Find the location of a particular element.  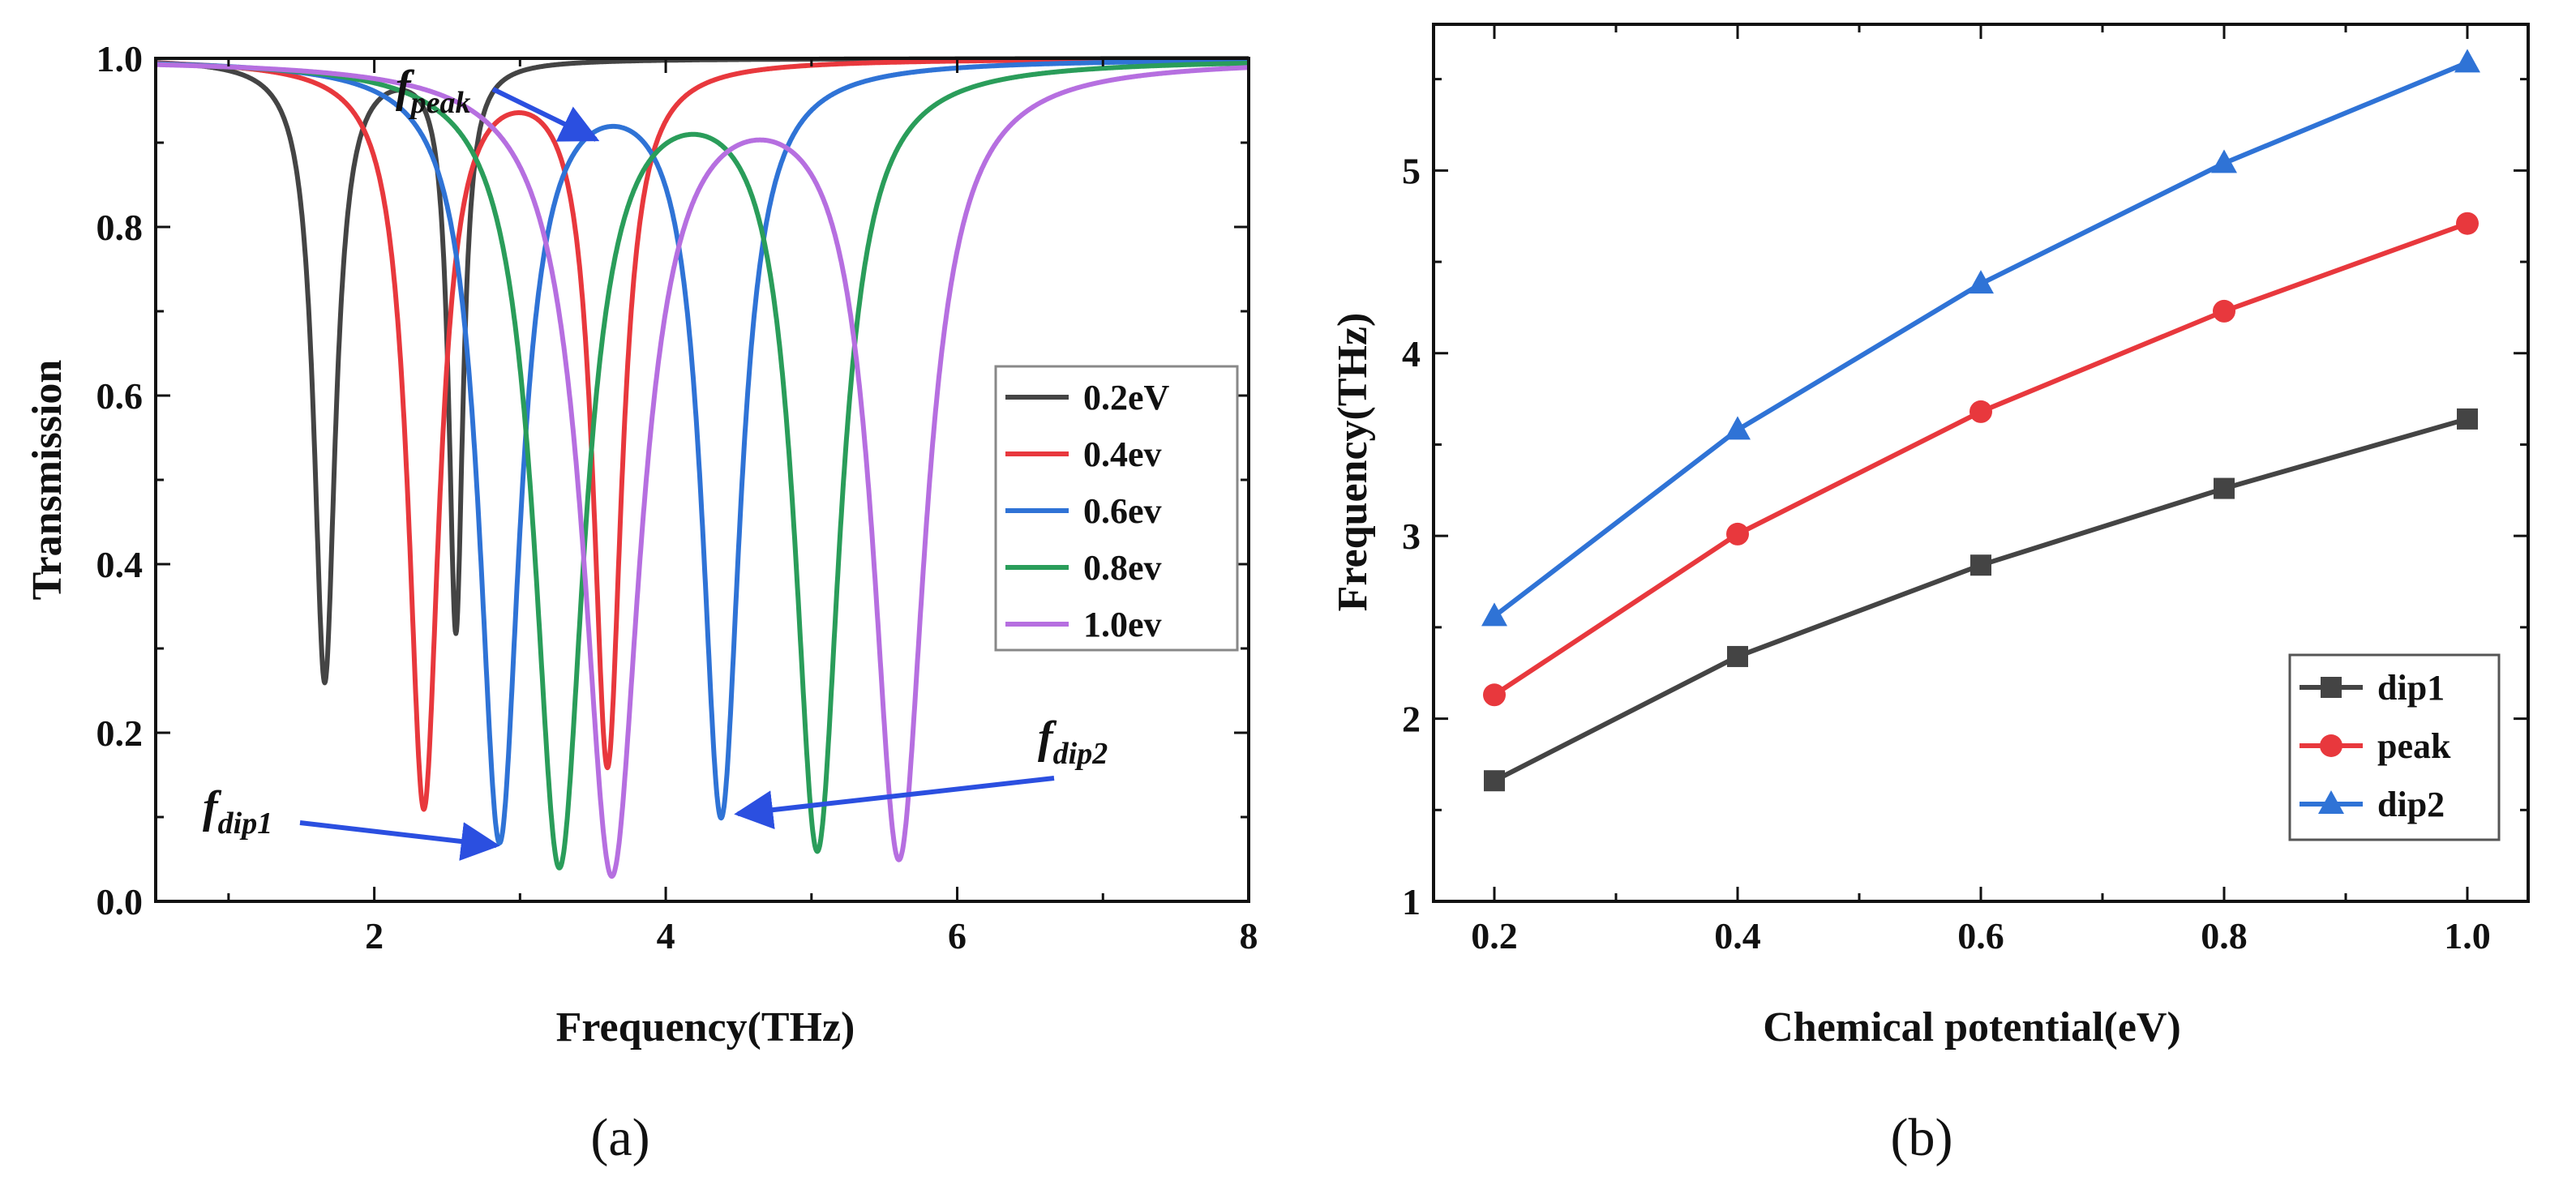

panel-a-legend: 0.2eV 0.4ev 0.6ev 0.8ev 1.0ev is located at coordinates (1116, 509).